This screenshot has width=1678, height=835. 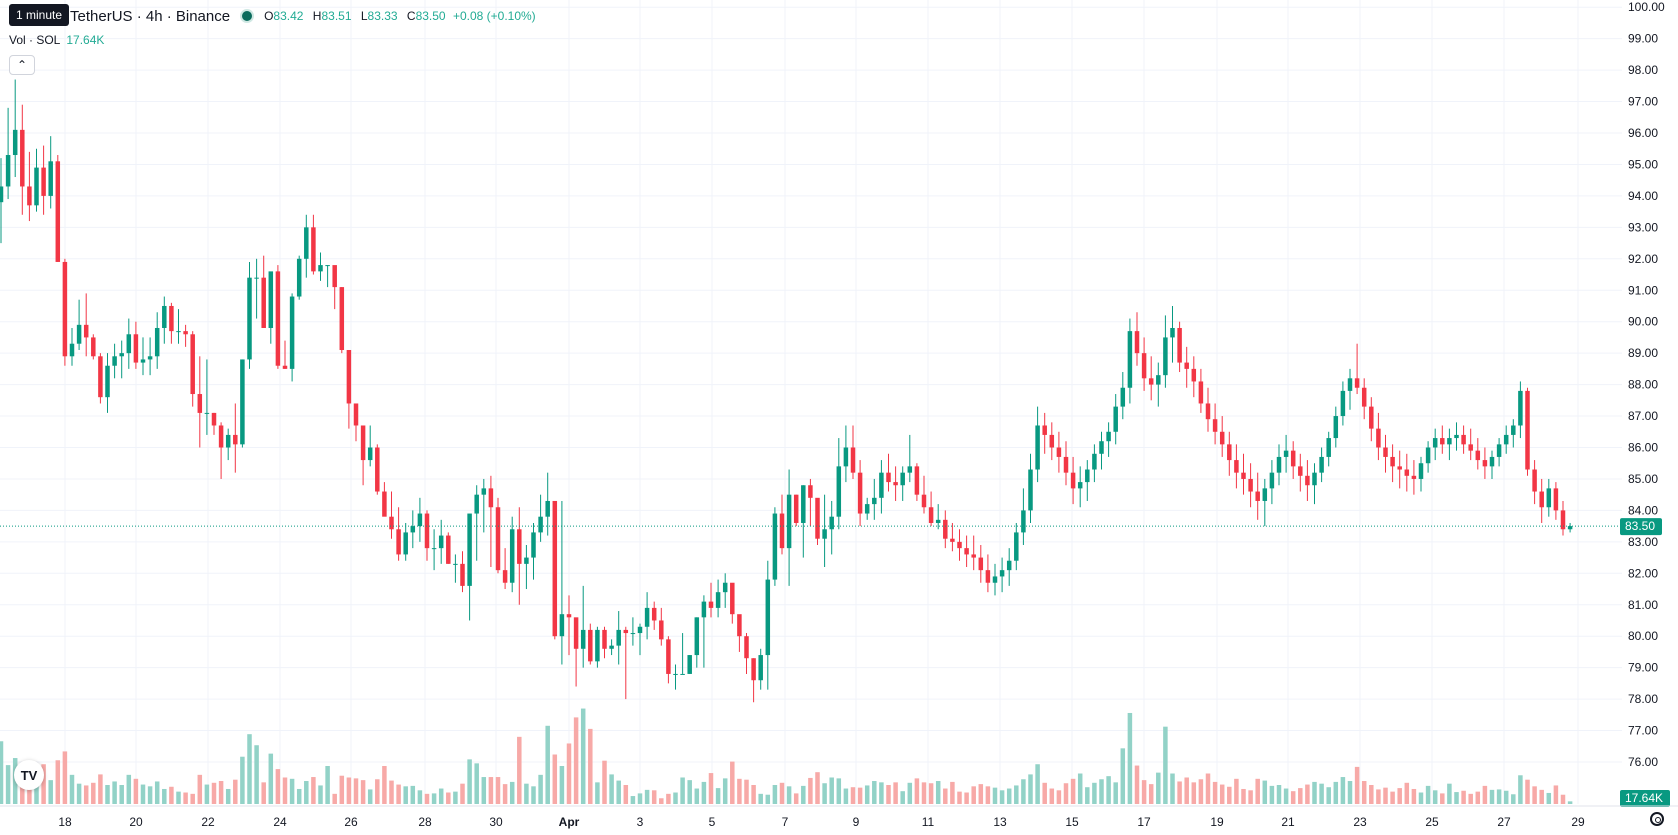 What do you see at coordinates (382, 16) in the screenshot?
I see `low-value: 83.33` at bounding box center [382, 16].